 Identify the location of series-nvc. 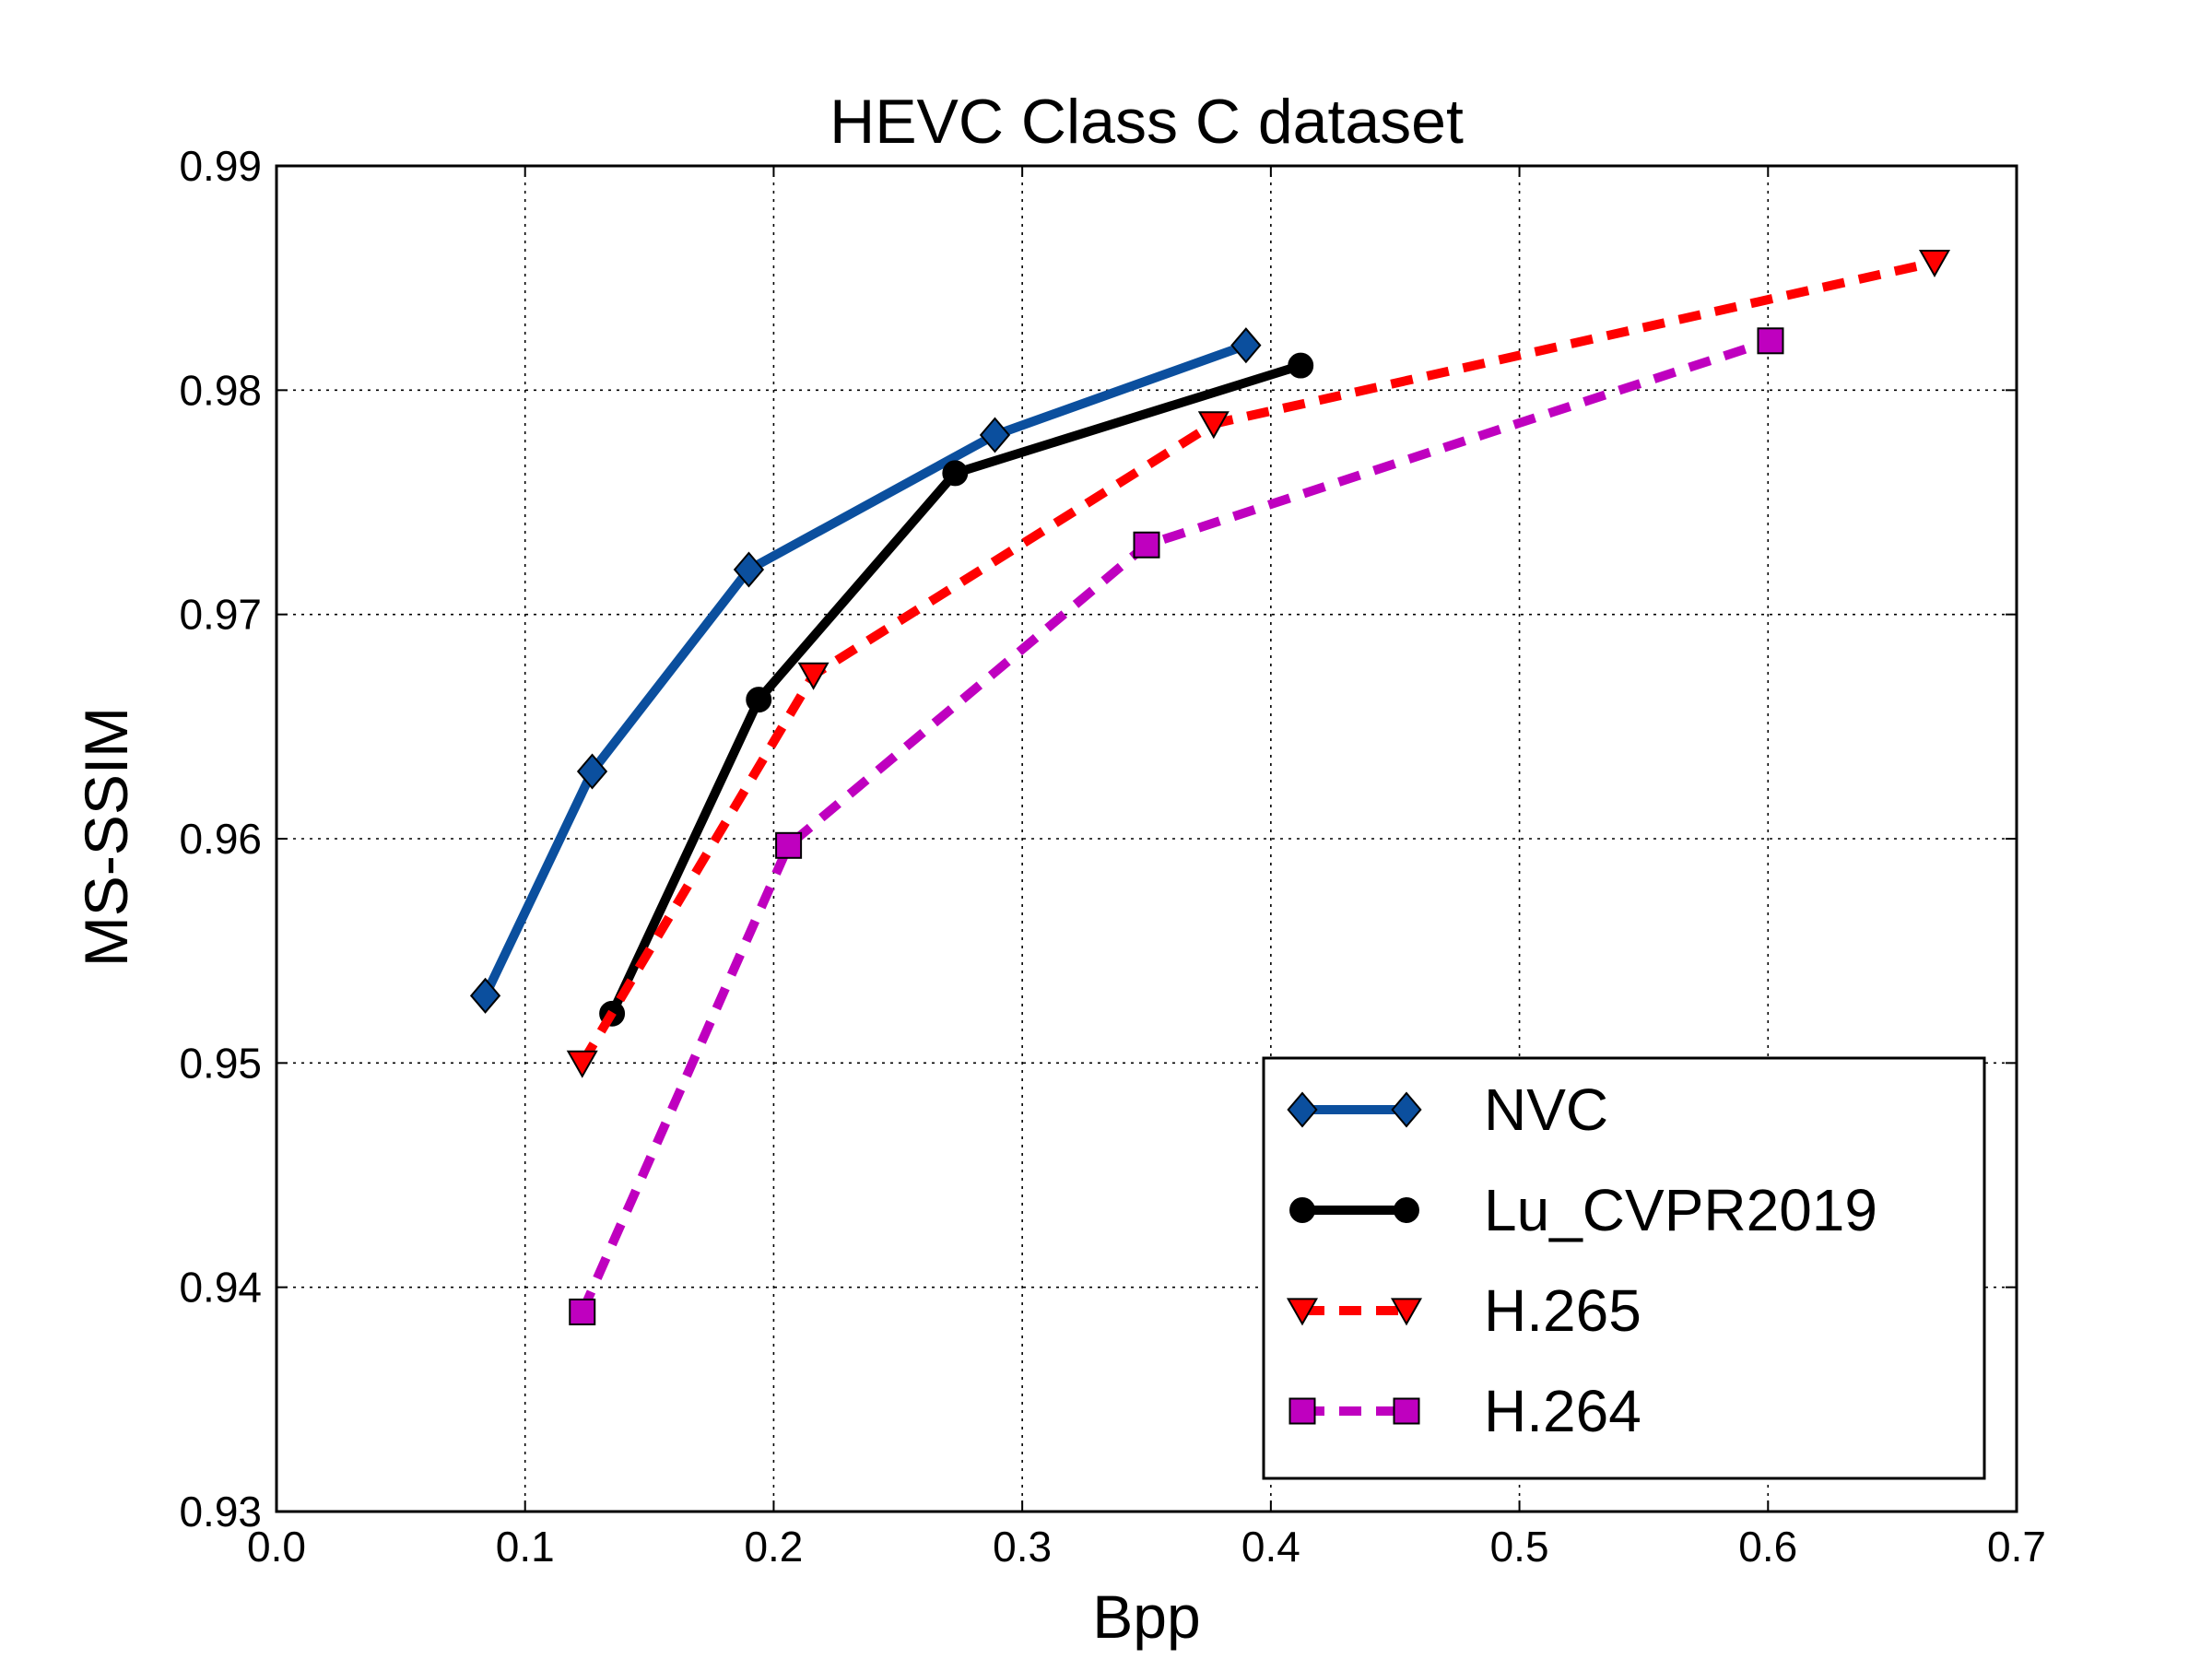
(865, 670).